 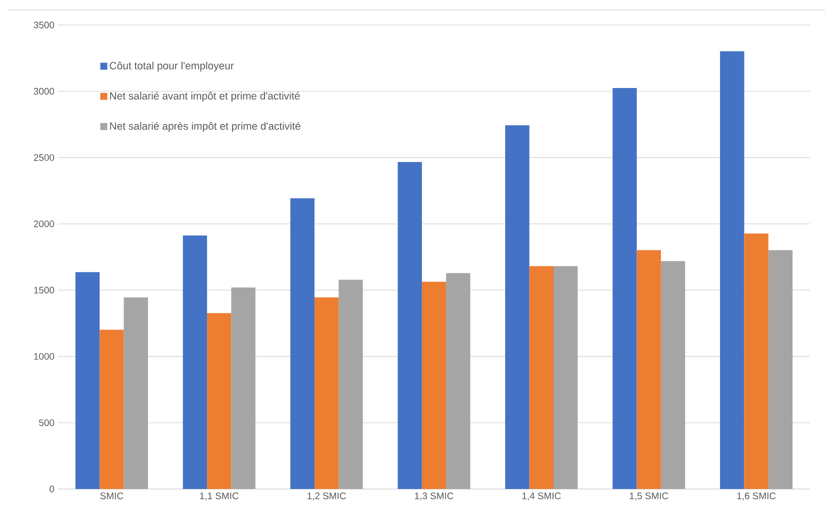 I want to click on x-tick-label: 1,6 SMIC, so click(x=756, y=496).